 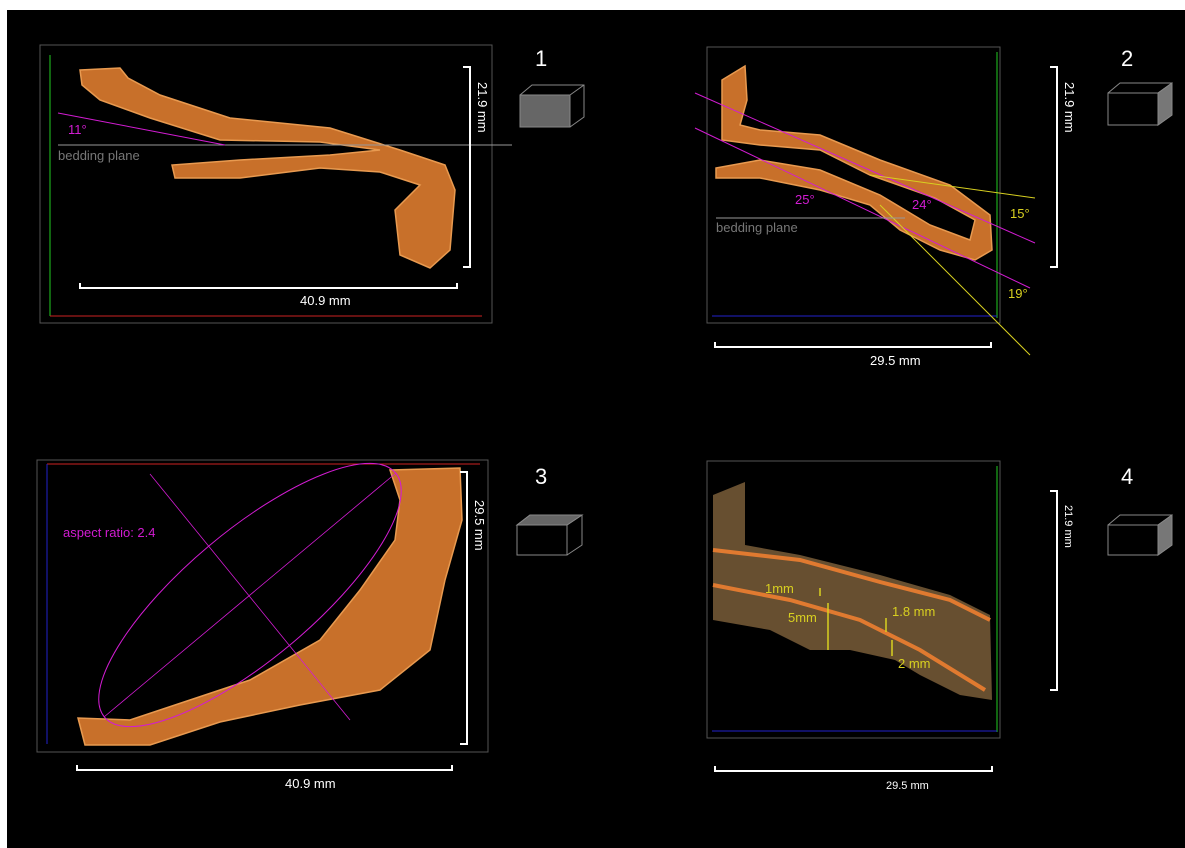 What do you see at coordinates (805, 199) in the screenshot?
I see `angle-label: 25°` at bounding box center [805, 199].